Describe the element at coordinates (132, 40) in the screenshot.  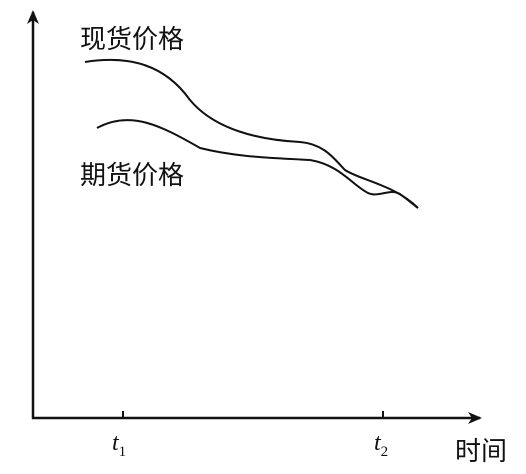
I see `spot-label: 现货价格` at that location.